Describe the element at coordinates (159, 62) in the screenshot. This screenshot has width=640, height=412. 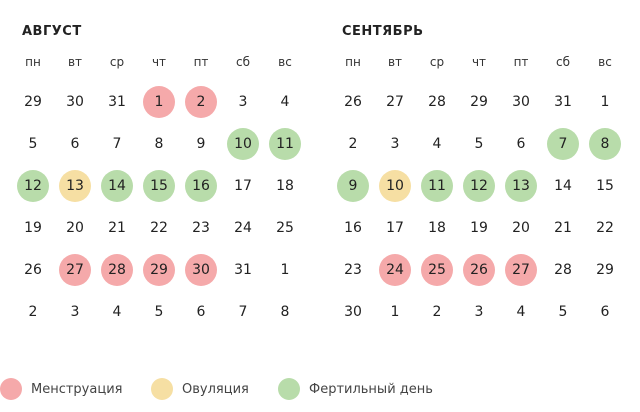
I see `weekday-label: чт` at that location.